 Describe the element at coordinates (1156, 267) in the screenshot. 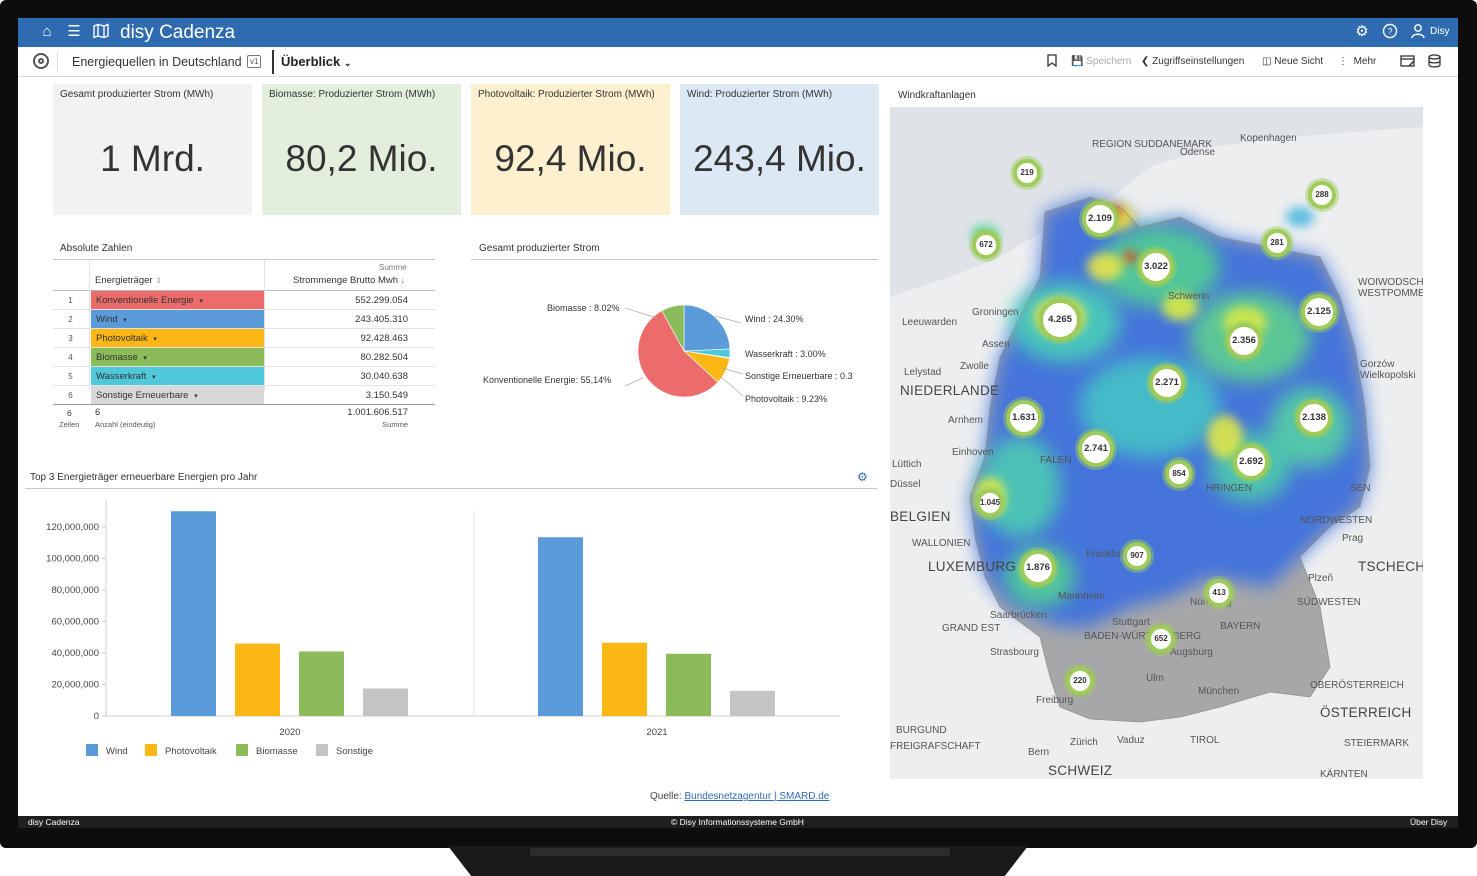

I see `cluster-marker: 3.022` at that location.